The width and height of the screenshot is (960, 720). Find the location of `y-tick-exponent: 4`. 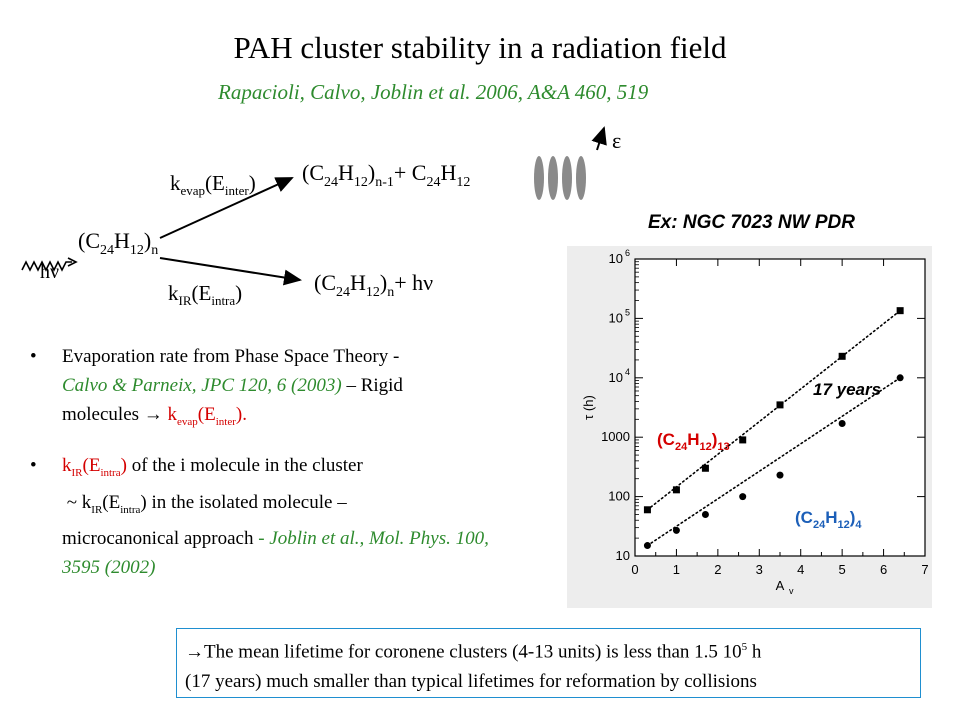

y-tick-exponent: 4 is located at coordinates (627, 372).